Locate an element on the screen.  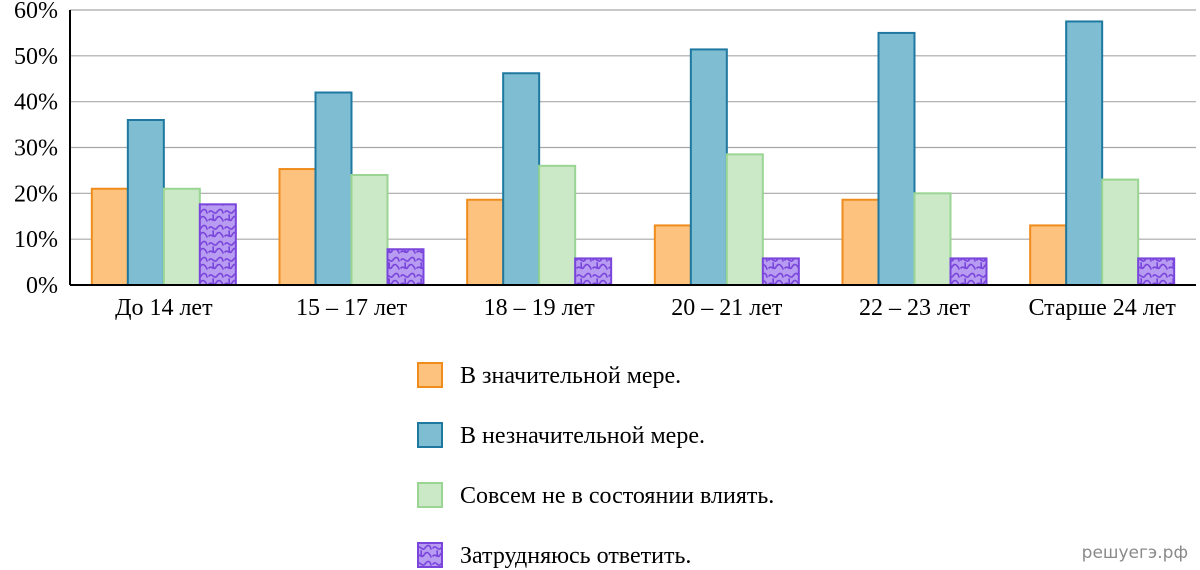
legend-label: Совсем не в состоянии влиять. is located at coordinates (617, 496).